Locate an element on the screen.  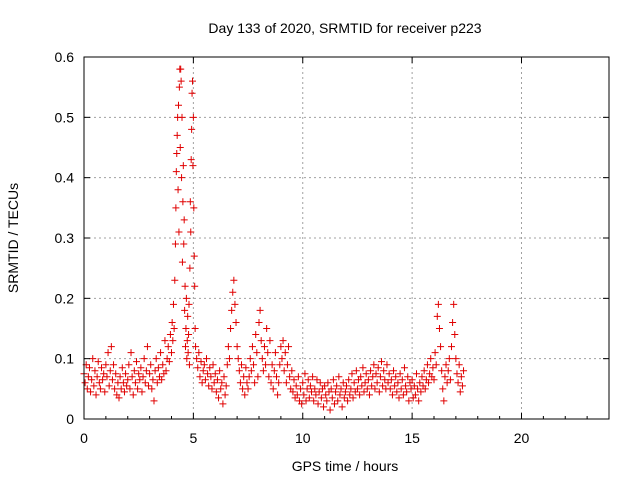
x-tick-label: 15 is located at coordinates (412, 438).